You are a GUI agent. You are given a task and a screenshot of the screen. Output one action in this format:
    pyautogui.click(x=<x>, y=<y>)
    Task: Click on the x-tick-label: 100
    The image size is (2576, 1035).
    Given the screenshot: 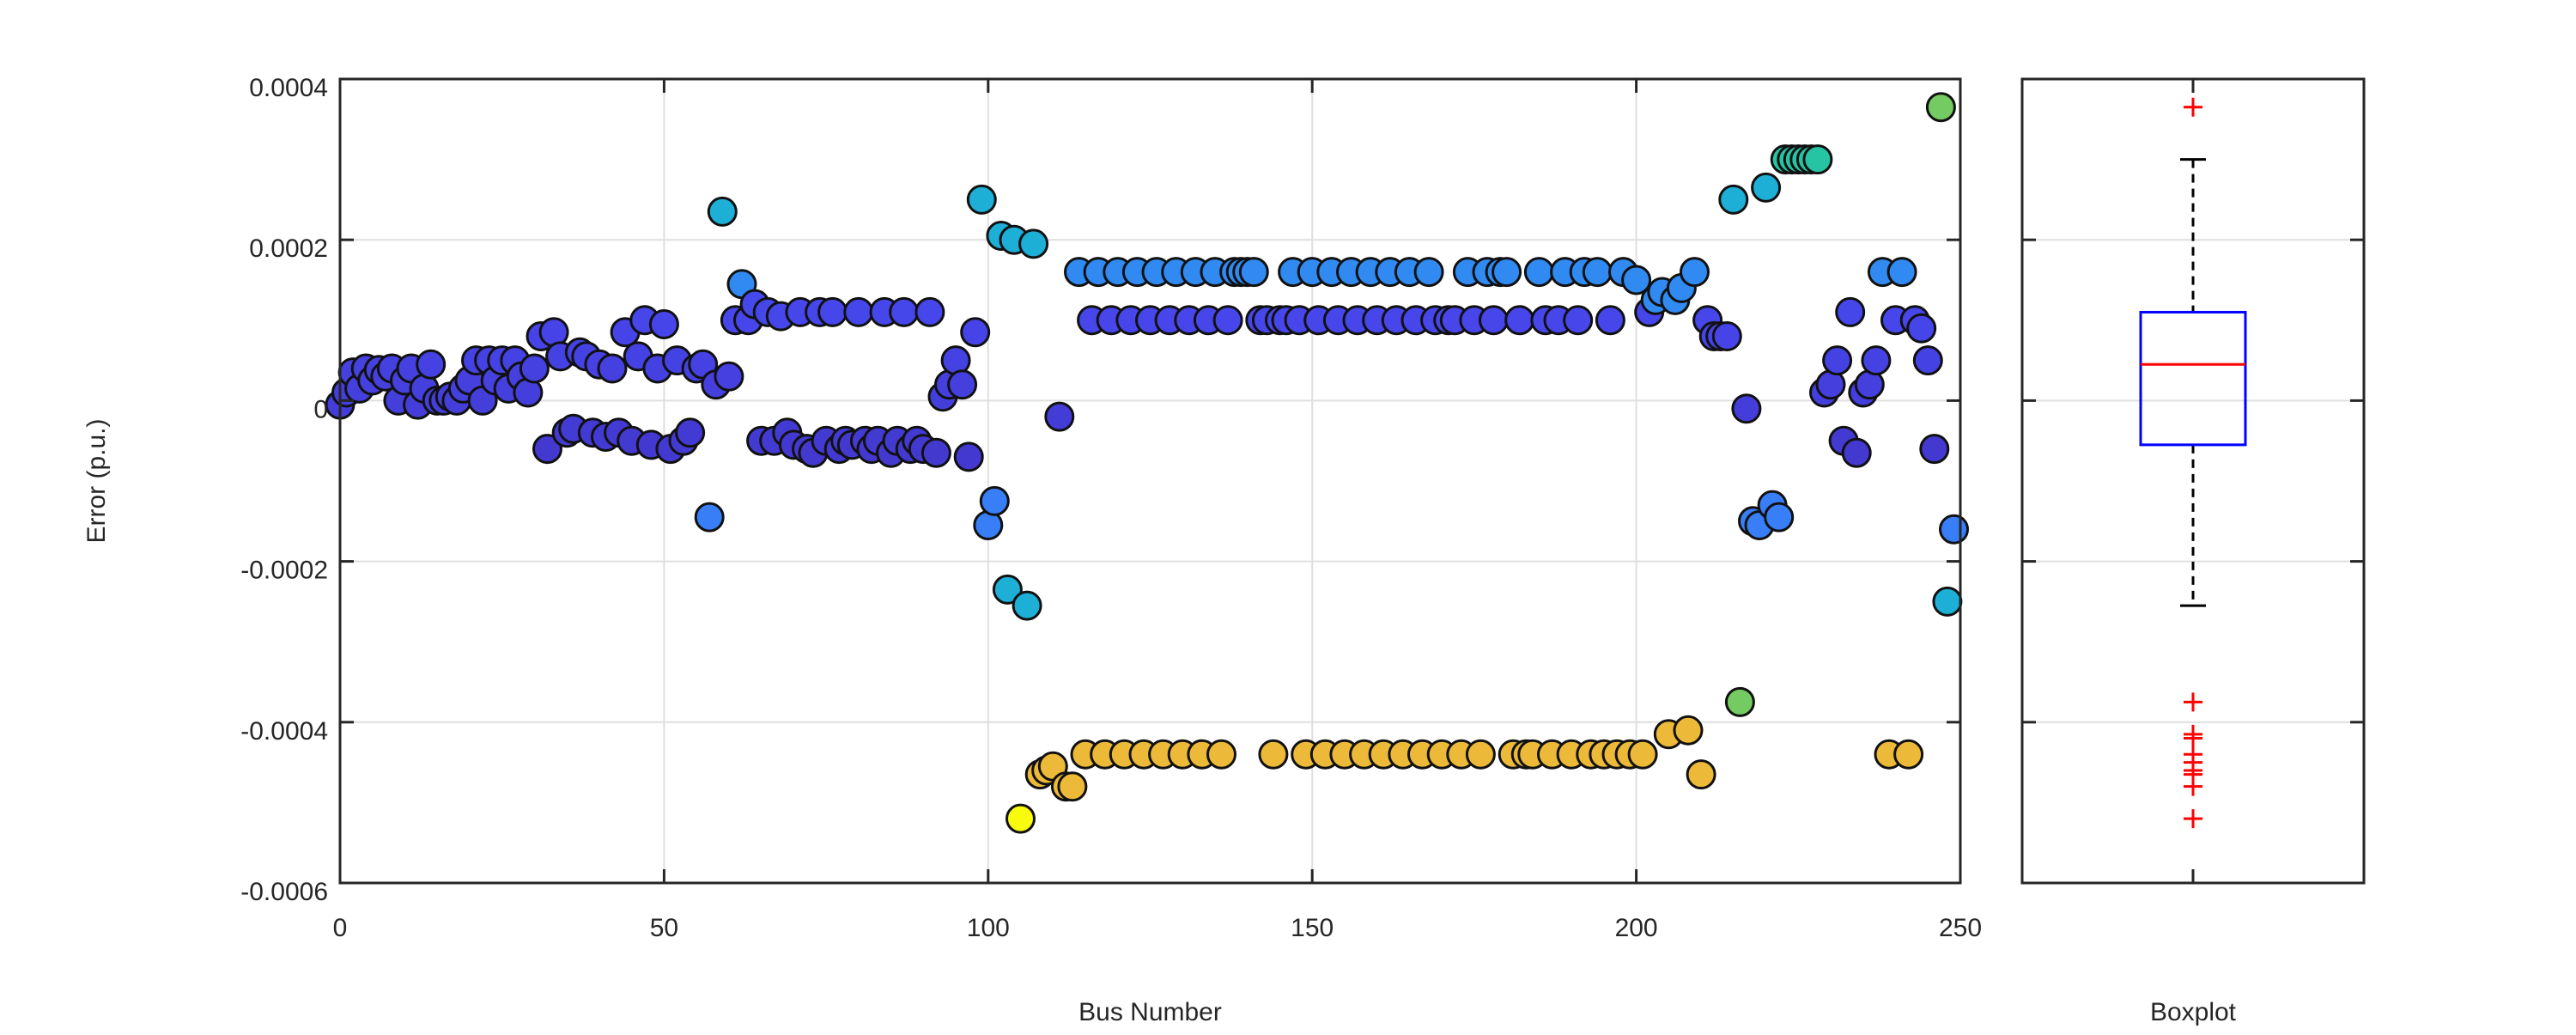 What is the action you would take?
    pyautogui.click(x=988, y=928)
    